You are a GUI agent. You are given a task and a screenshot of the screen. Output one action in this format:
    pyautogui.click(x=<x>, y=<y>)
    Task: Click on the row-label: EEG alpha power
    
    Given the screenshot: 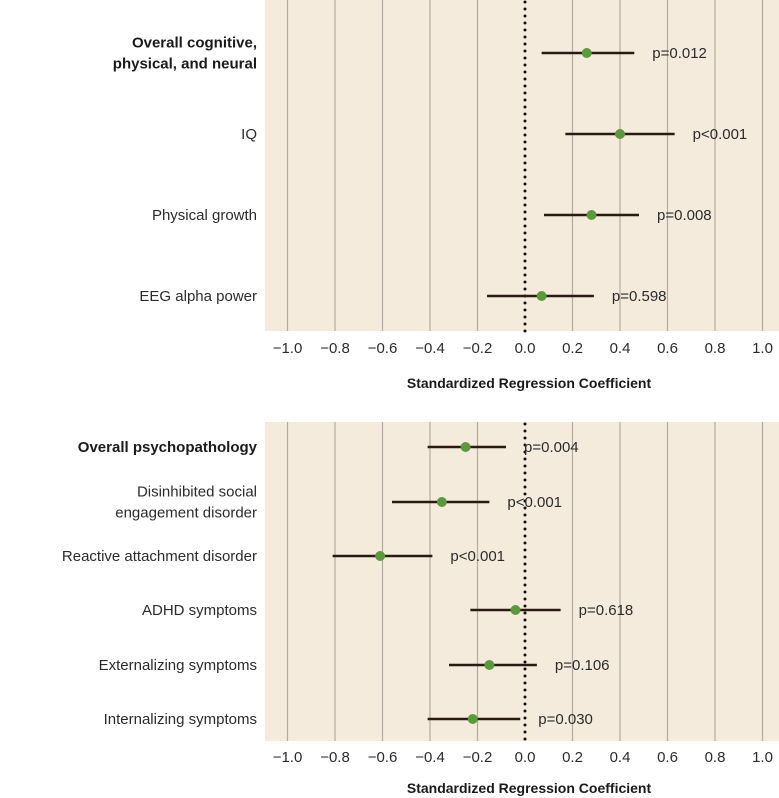 What is the action you would take?
    pyautogui.click(x=198, y=296)
    